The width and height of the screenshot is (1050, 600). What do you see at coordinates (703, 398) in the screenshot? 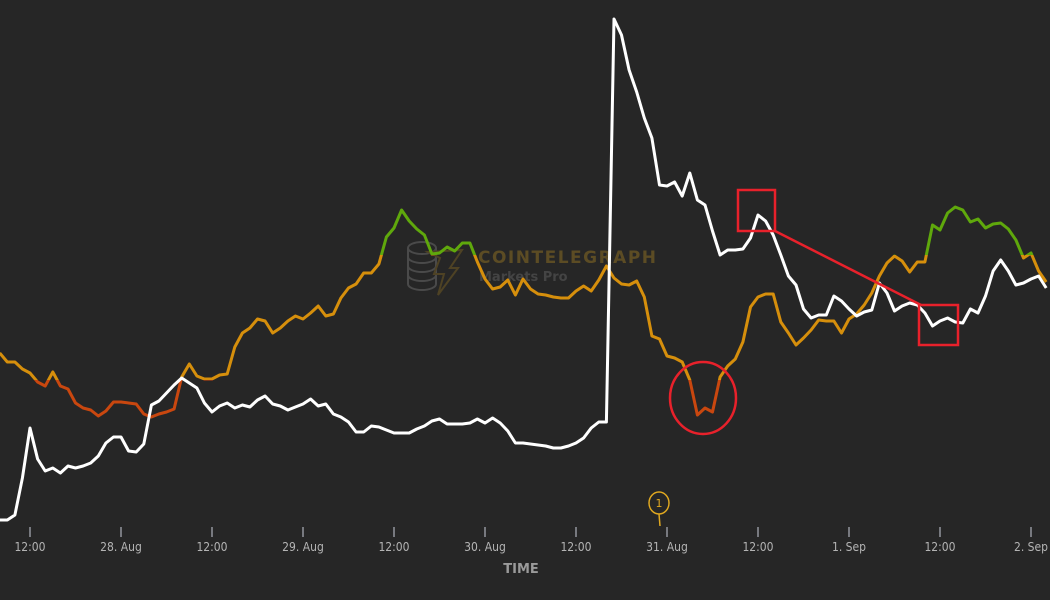
I see `highlight-circle` at bounding box center [703, 398].